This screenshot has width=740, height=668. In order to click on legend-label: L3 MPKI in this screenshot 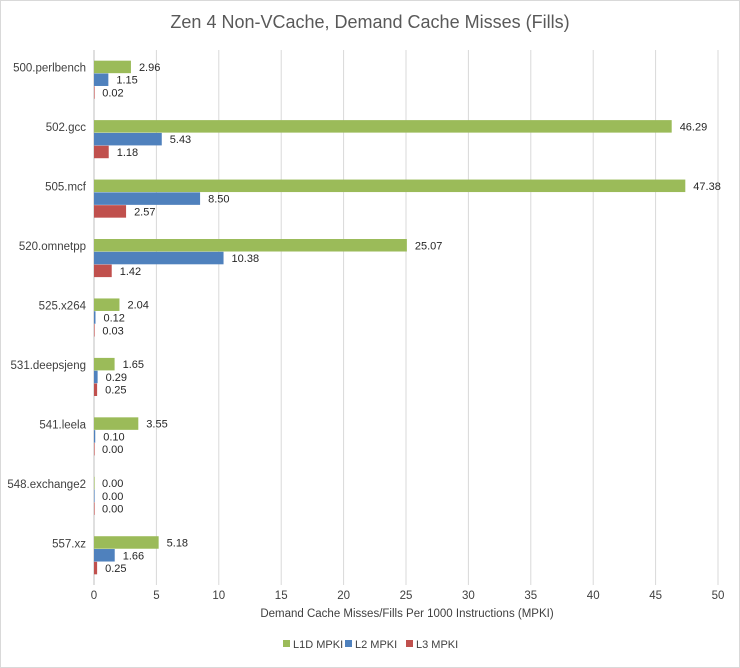, I will do `click(437, 645)`.